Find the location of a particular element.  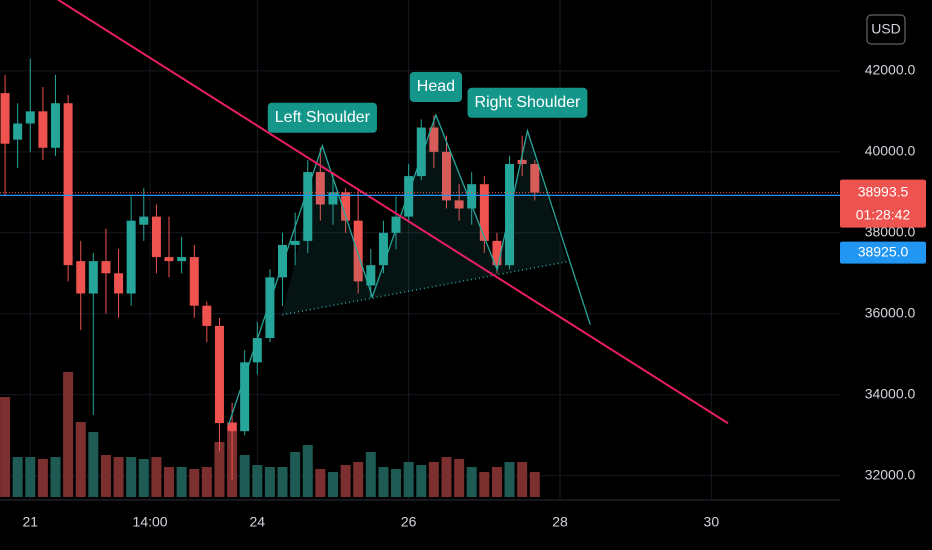

y-tick-label: 36000.0 is located at coordinates (890, 312).